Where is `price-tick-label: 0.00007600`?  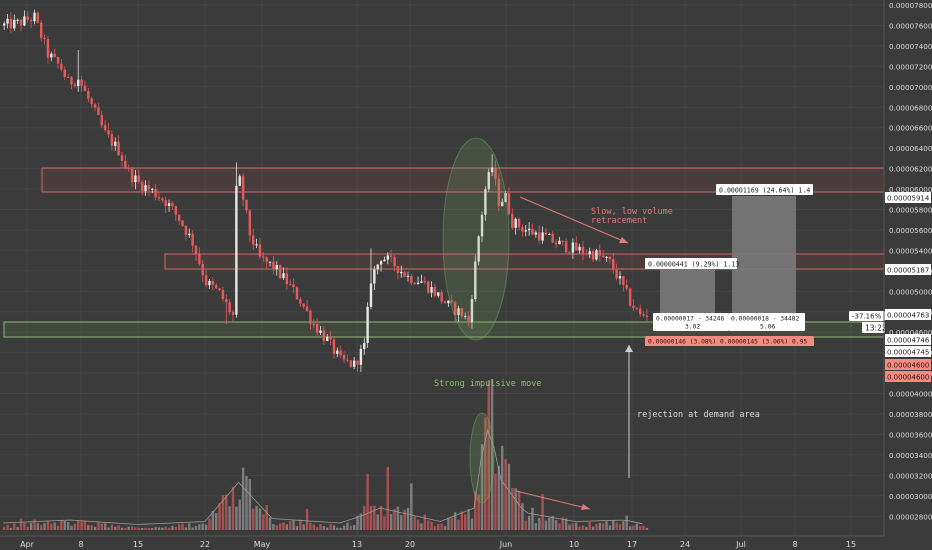 price-tick-label: 0.00007600 is located at coordinates (910, 25).